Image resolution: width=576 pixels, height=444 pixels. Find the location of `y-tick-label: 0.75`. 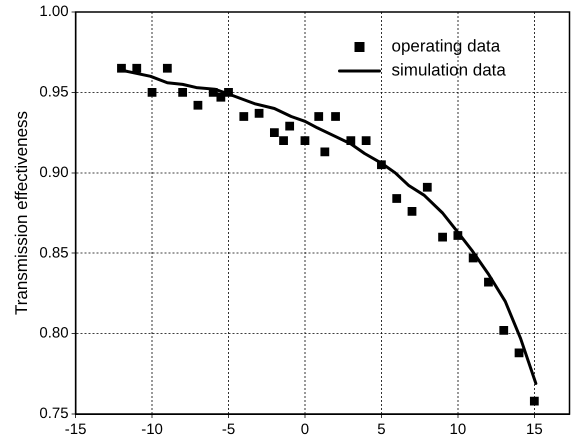

y-tick-label: 0.75 is located at coordinates (54, 413).